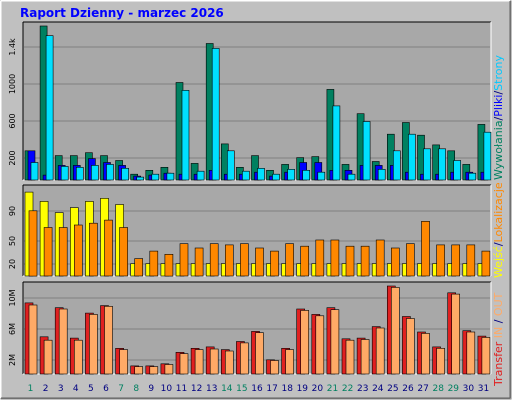 This screenshot has height=404, width=512. What do you see at coordinates (12, 264) in the screenshot?
I see `y-tick-label: 20` at bounding box center [12, 264].